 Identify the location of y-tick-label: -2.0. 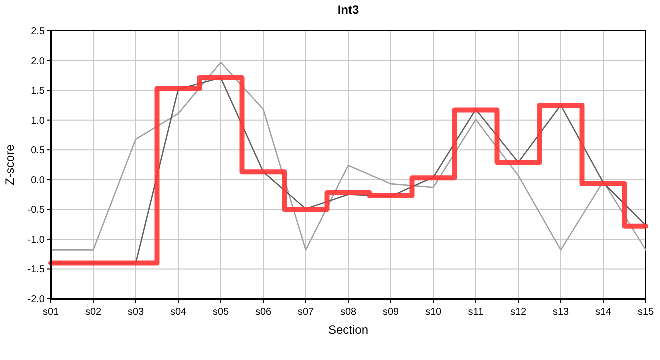
(37, 300).